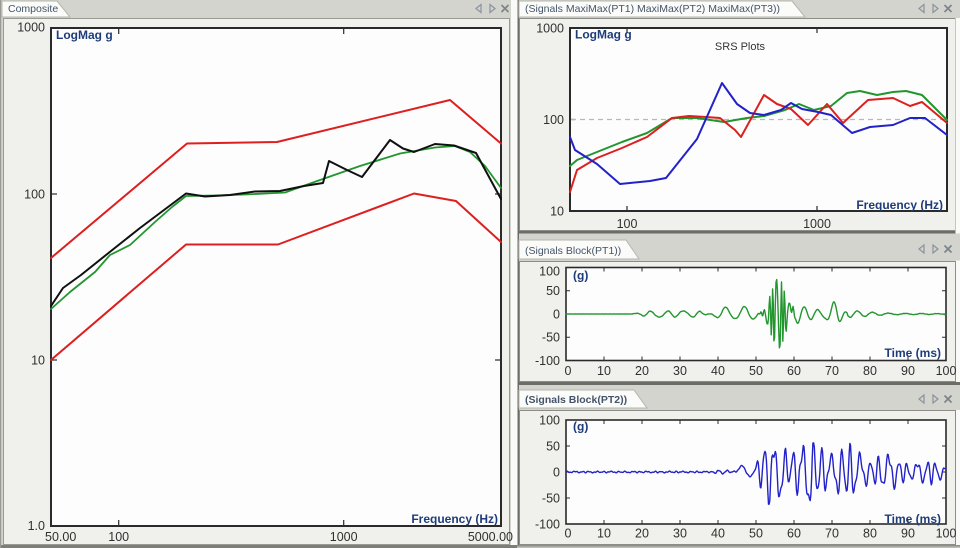 Image resolution: width=960 pixels, height=548 pixels. What do you see at coordinates (740, 47) in the screenshot?
I see `svg-text: SRS Plots` at bounding box center [740, 47].